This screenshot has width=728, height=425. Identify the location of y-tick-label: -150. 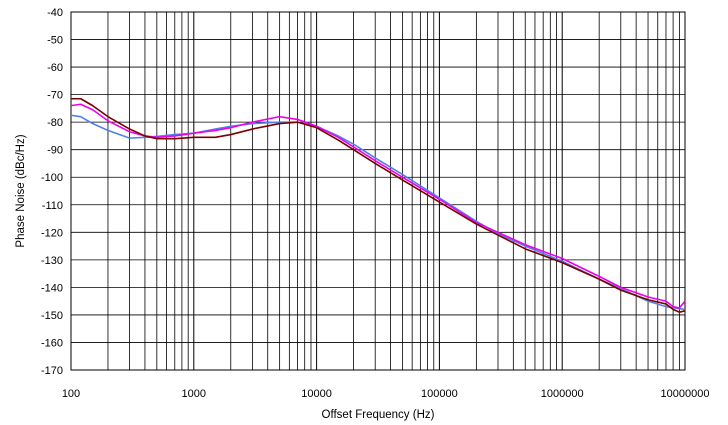
(52, 316).